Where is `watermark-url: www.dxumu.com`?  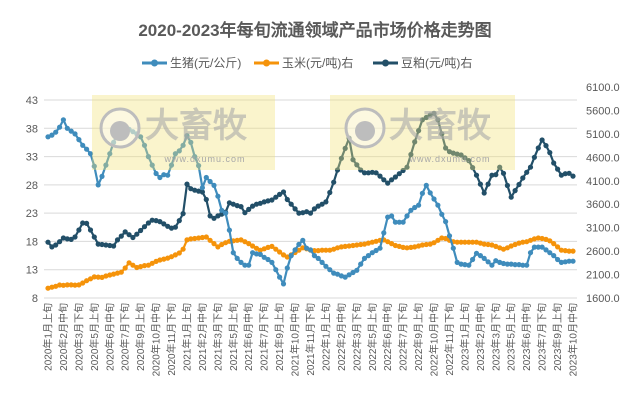 watermark-url: www.dxumu.com is located at coordinates (204, 159).